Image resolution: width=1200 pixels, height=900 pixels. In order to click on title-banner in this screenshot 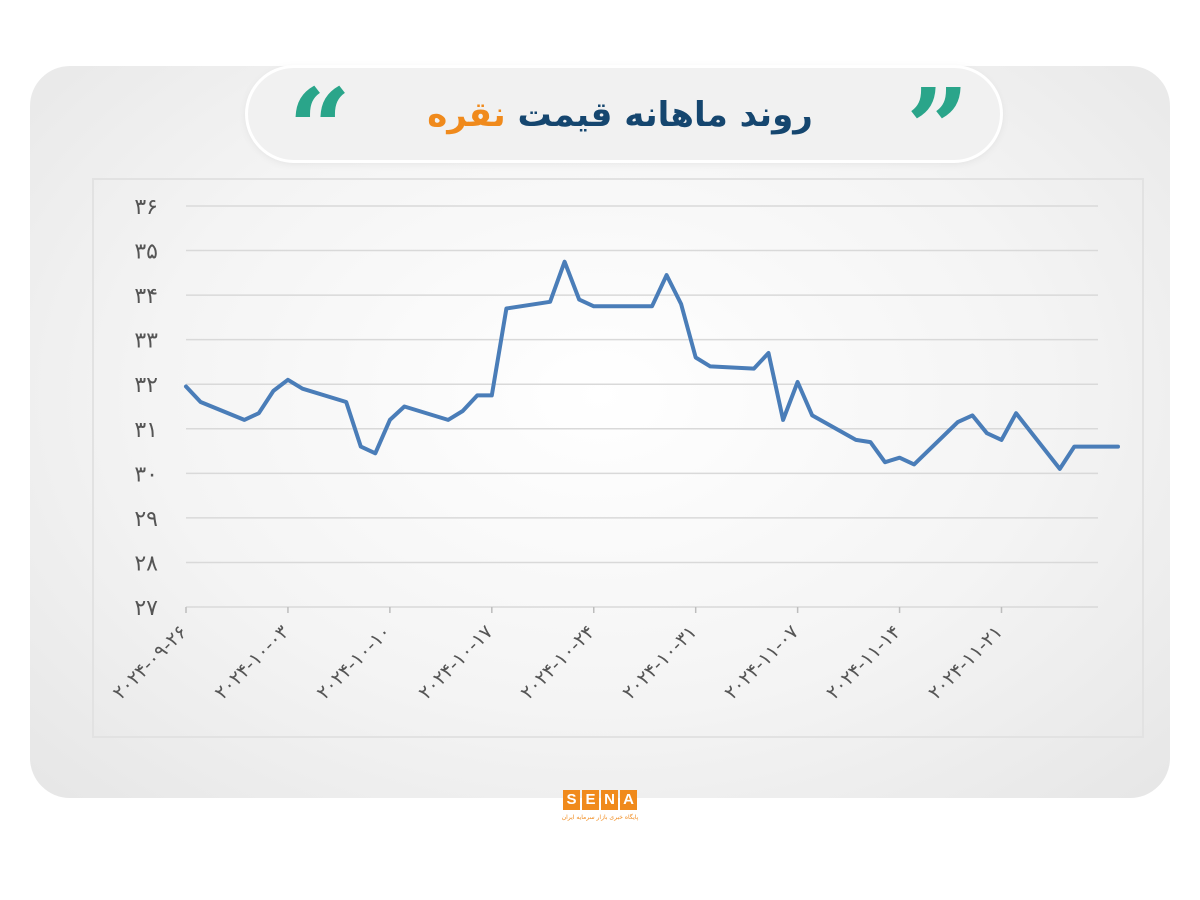, I will do `click(624, 114)`.